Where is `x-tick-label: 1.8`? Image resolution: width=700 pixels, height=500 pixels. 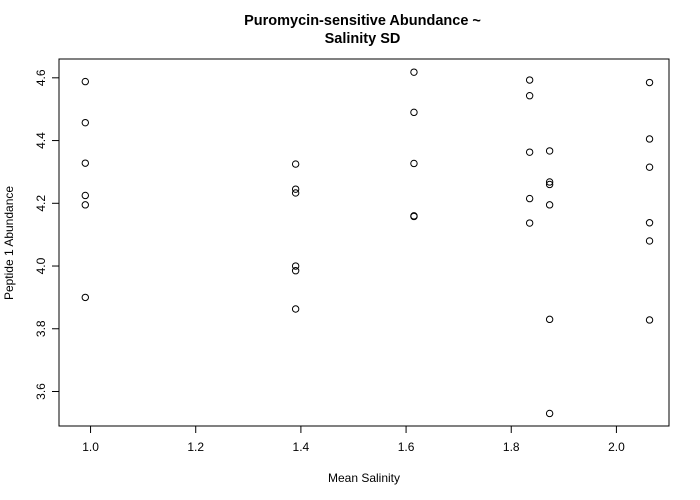 x-tick-label: 1.8 is located at coordinates (511, 447).